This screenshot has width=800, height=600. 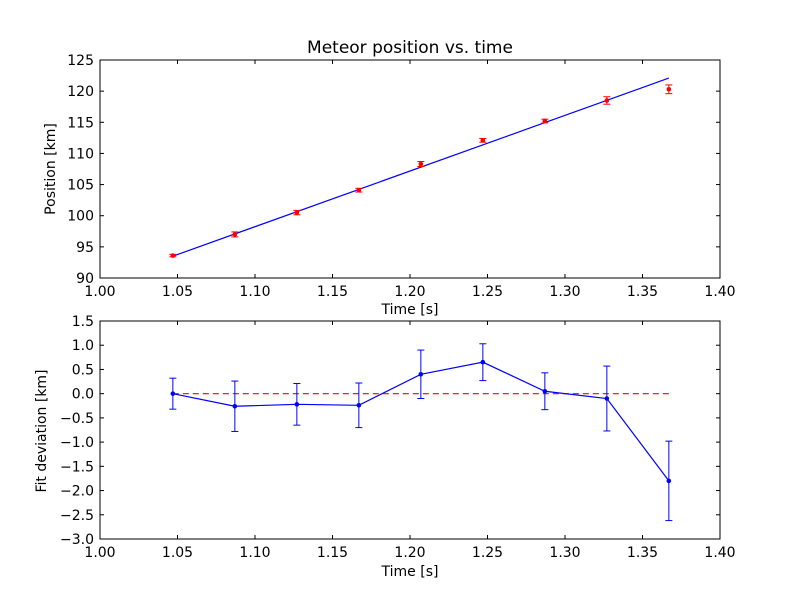 I want to click on y-tick-label: 1.5, so click(x=83, y=322).